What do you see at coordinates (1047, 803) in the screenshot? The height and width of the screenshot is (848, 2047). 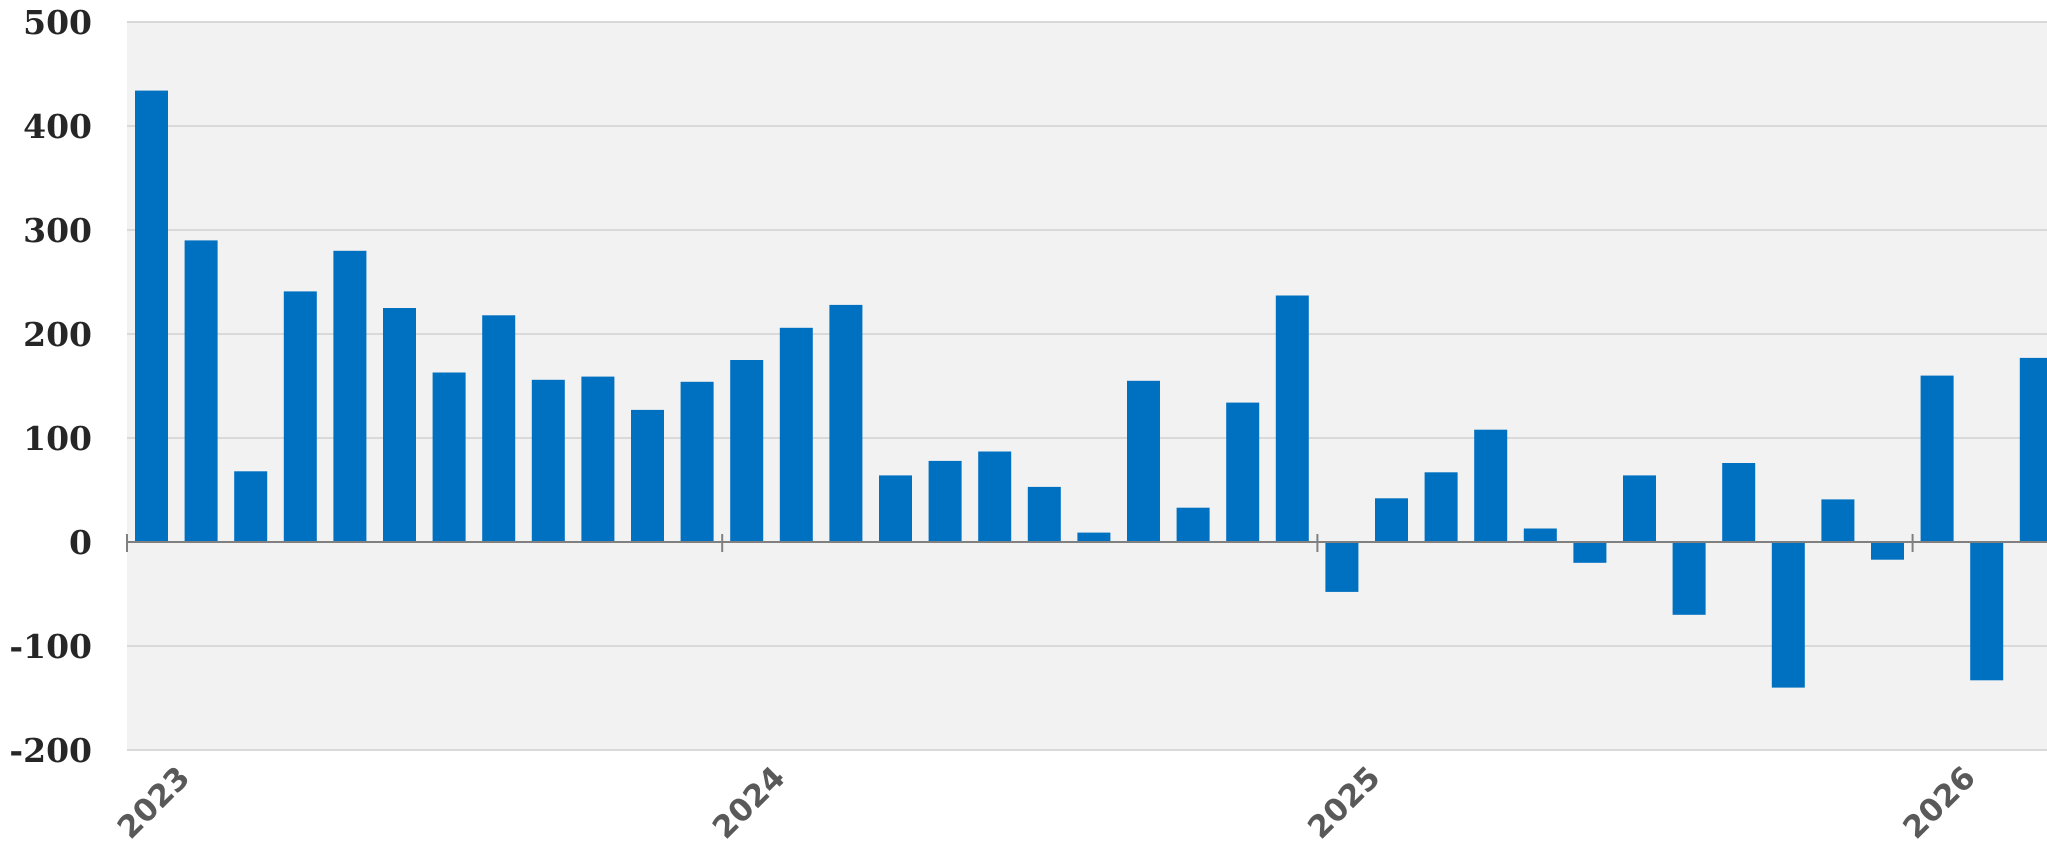 I see `x-axis-labels: 2023 2024 2025 2026` at bounding box center [1047, 803].